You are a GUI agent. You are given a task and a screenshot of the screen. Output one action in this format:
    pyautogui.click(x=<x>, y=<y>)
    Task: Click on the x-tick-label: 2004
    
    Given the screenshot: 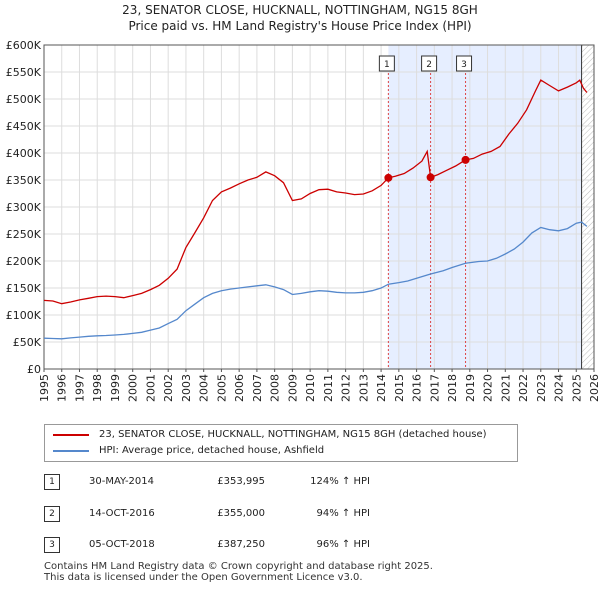 What is the action you would take?
    pyautogui.click(x=204, y=388)
    